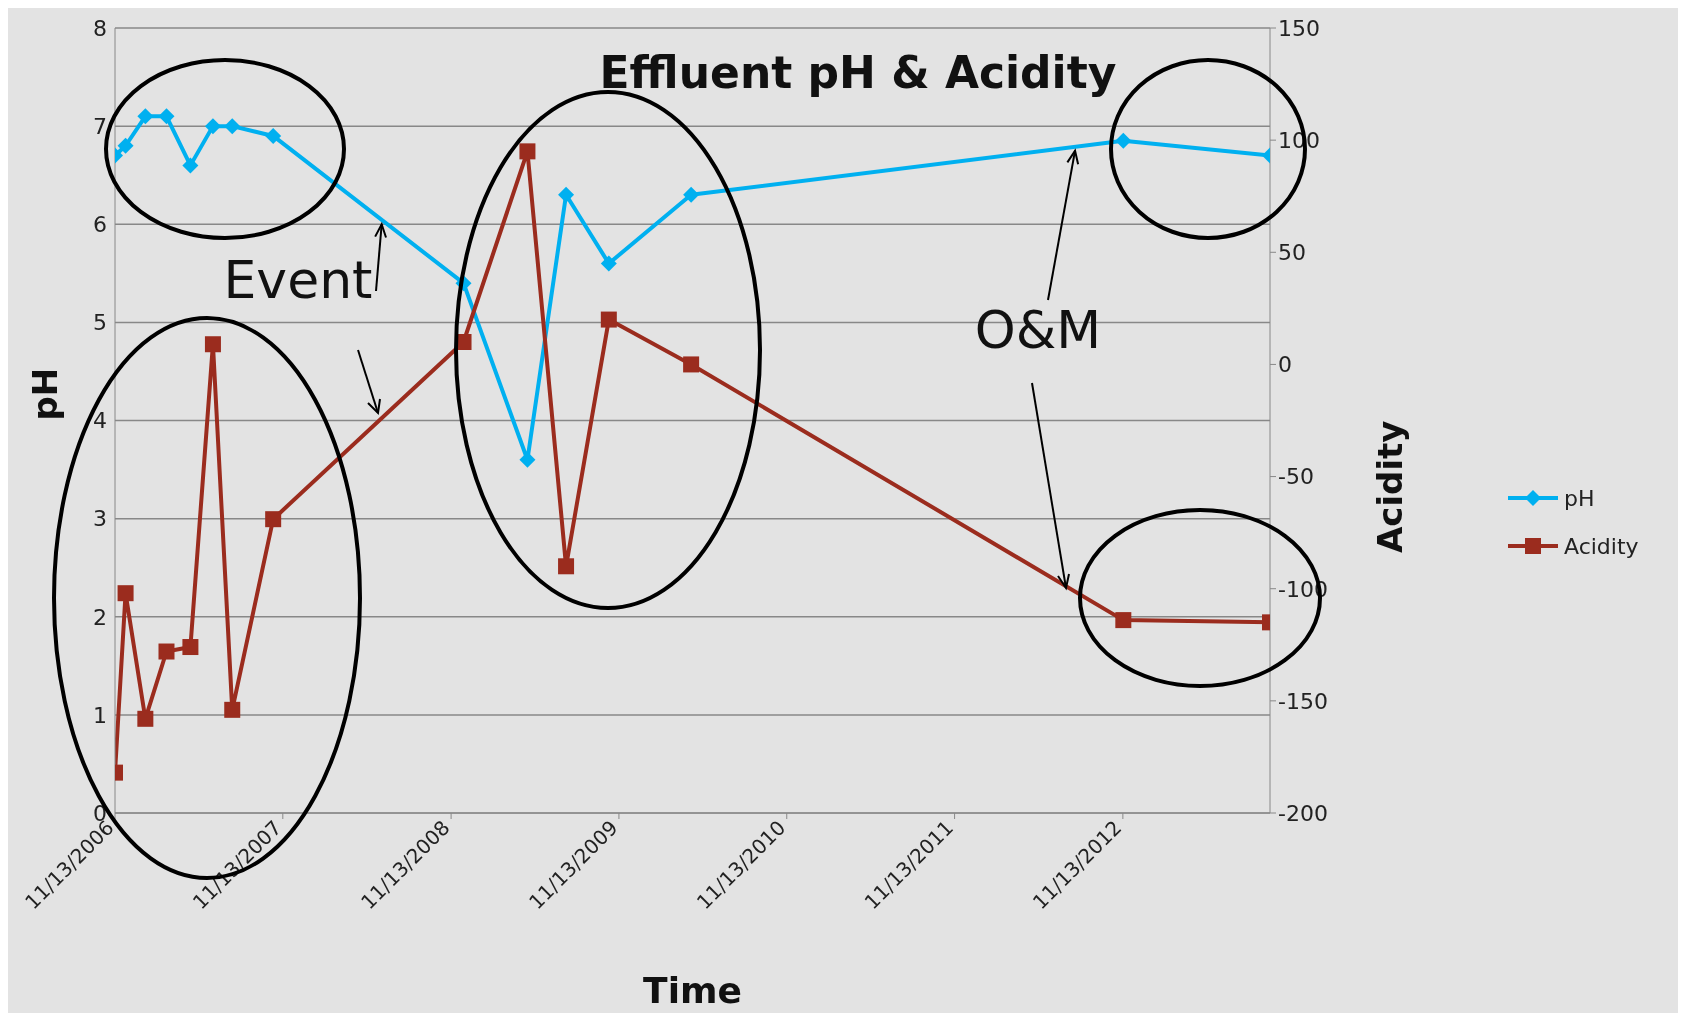 The height and width of the screenshot is (1025, 1687). Describe the element at coordinates (45, 394) in the screenshot. I see `y-axis-title: pH` at that location.